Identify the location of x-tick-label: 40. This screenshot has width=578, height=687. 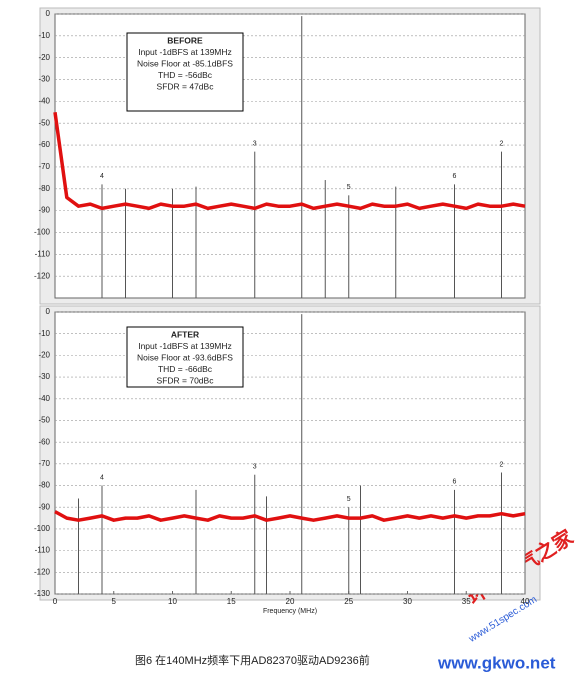
(525, 601).